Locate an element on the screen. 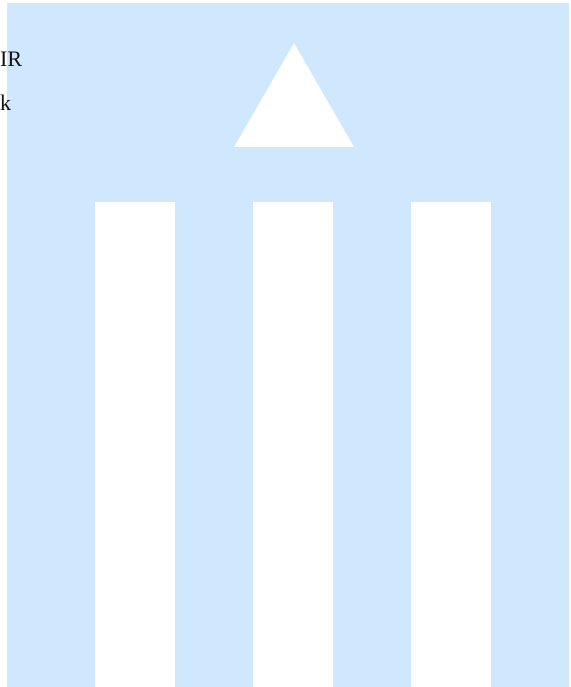  bar-shape-left is located at coordinates (135, 444).